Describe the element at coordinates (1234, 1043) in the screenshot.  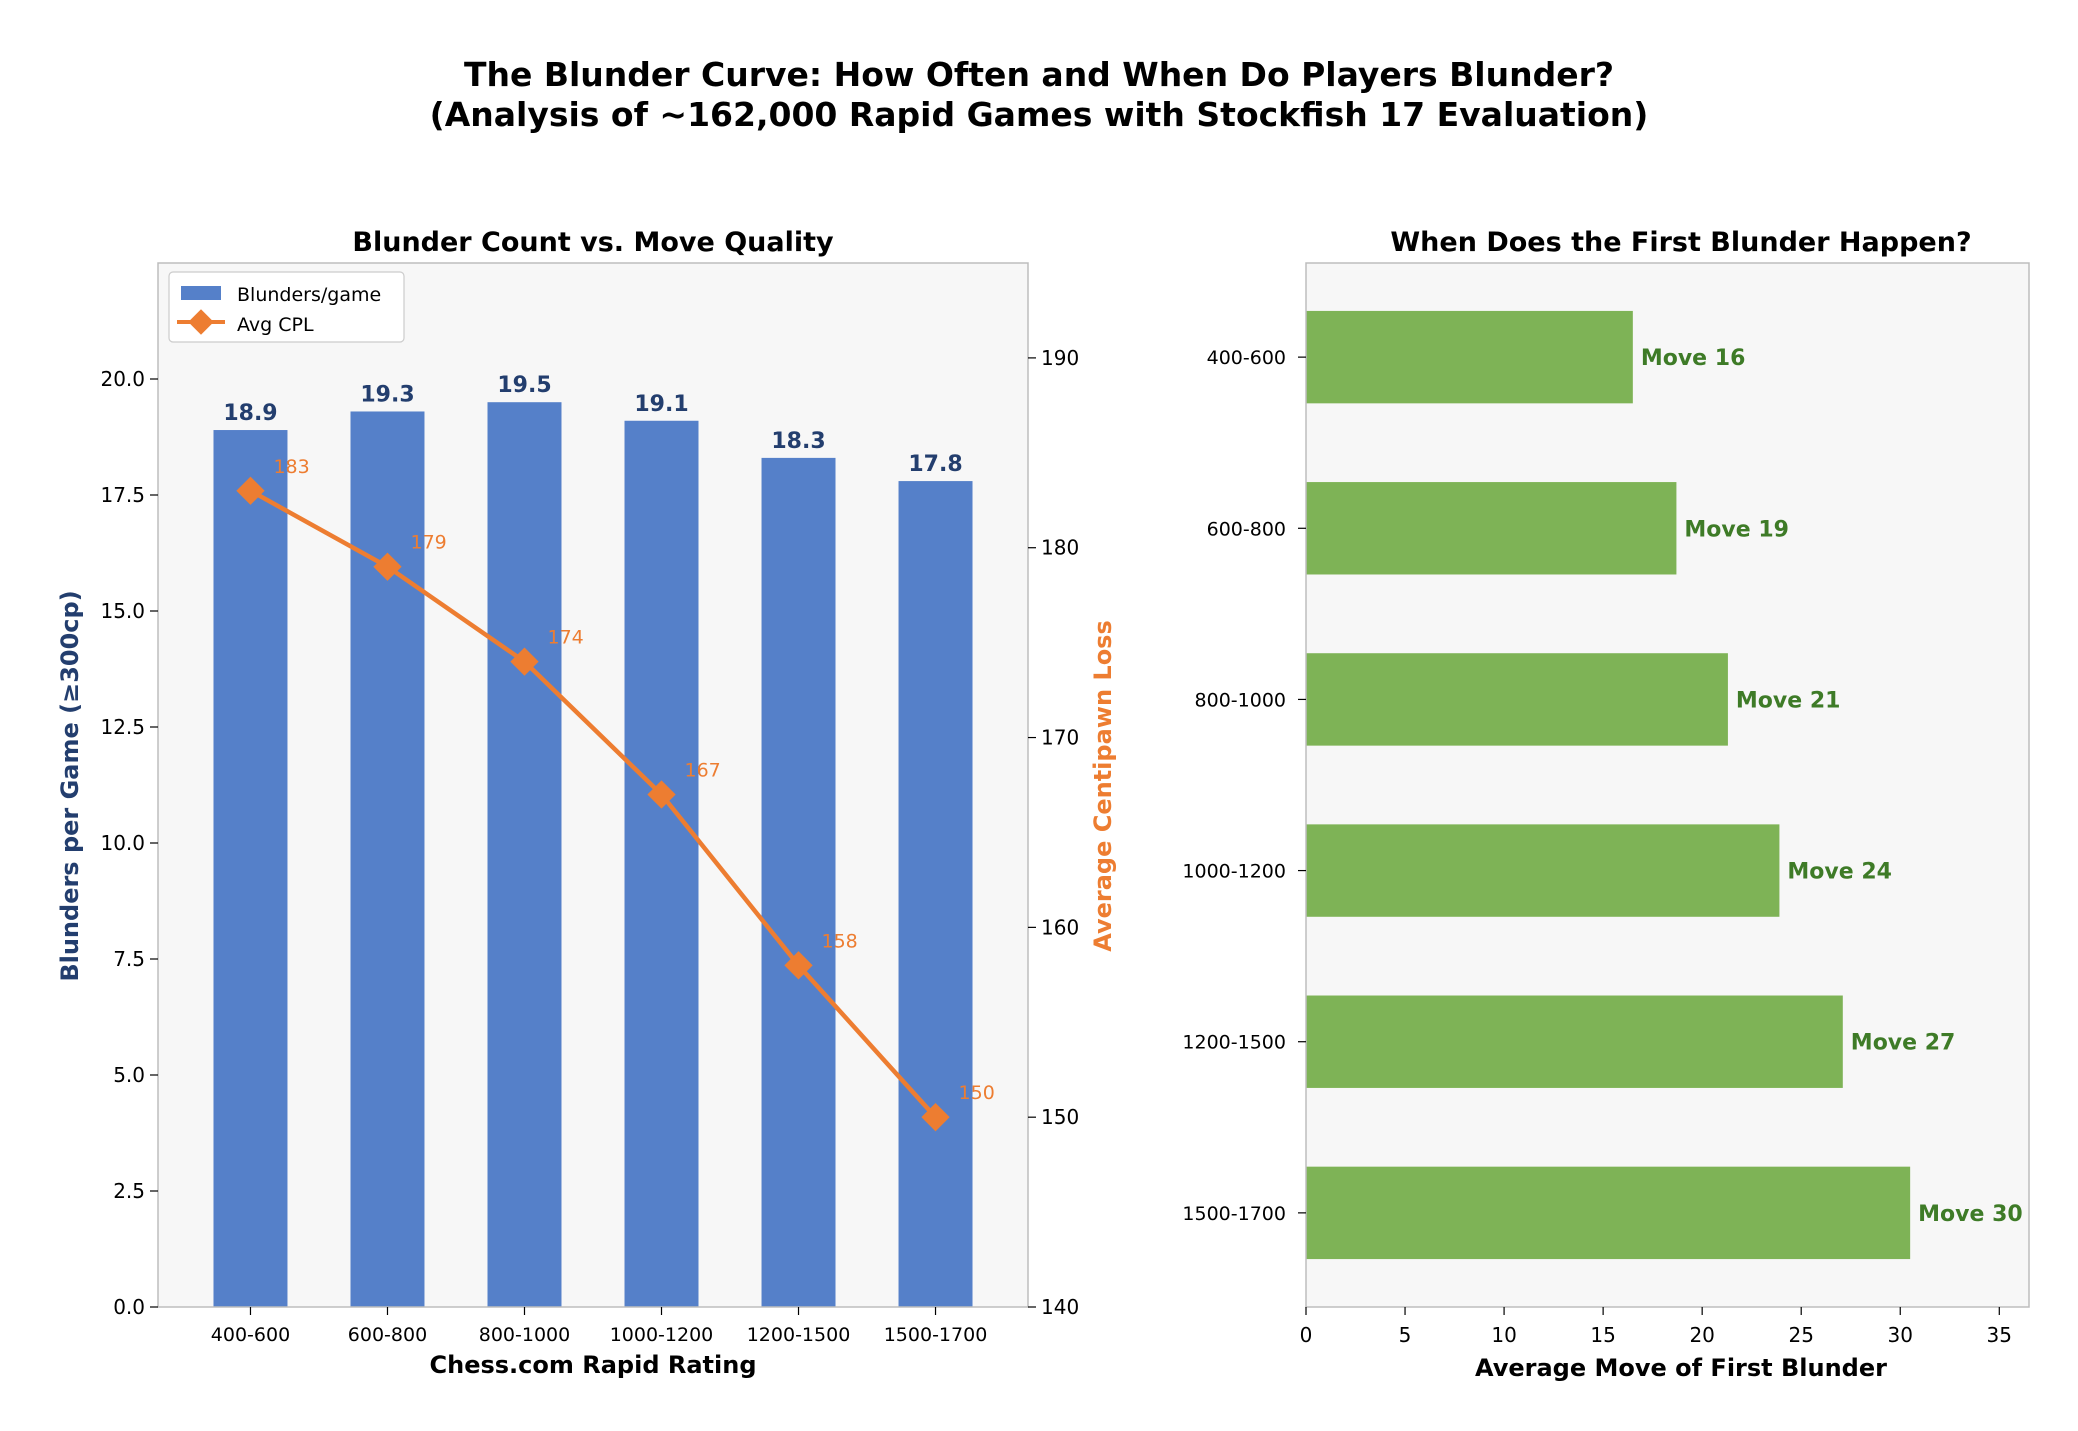
I see `right-chart-y-tick-label: 1200-1500` at that location.